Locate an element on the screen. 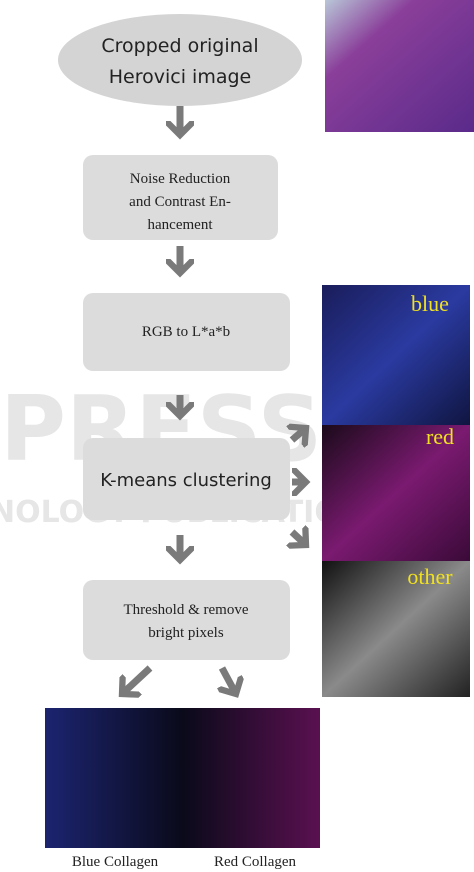 The width and height of the screenshot is (474, 872). output-label: Red Collagen is located at coordinates (255, 862).